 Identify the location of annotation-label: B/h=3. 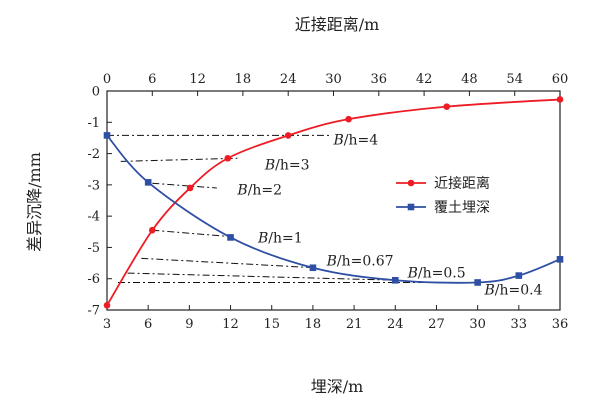
(287, 166).